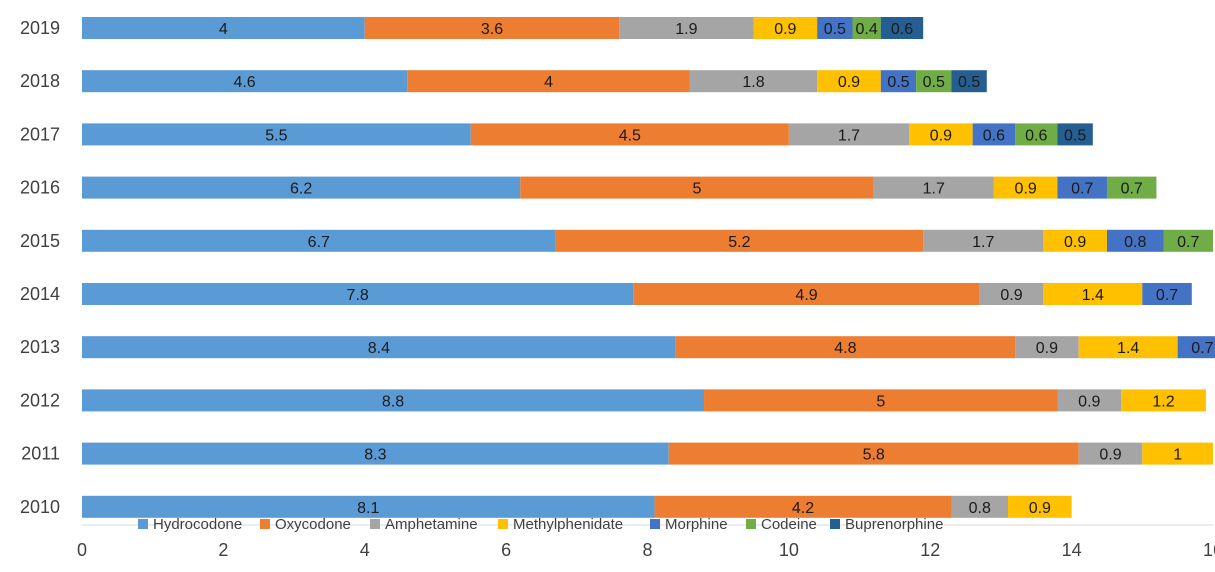  What do you see at coordinates (40, 507) in the screenshot?
I see `y-category-label: 2010` at bounding box center [40, 507].